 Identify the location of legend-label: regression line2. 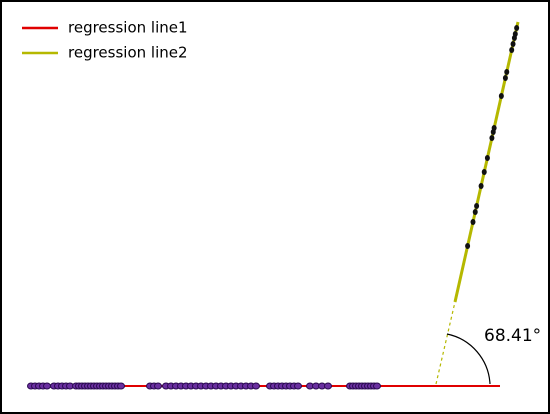
(128, 53).